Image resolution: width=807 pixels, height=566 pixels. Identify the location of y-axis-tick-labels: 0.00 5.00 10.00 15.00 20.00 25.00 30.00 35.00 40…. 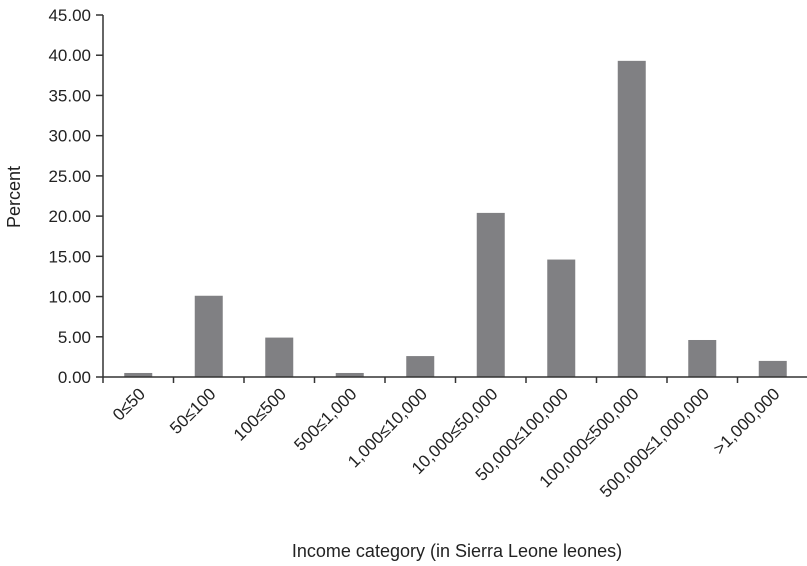
(69, 196).